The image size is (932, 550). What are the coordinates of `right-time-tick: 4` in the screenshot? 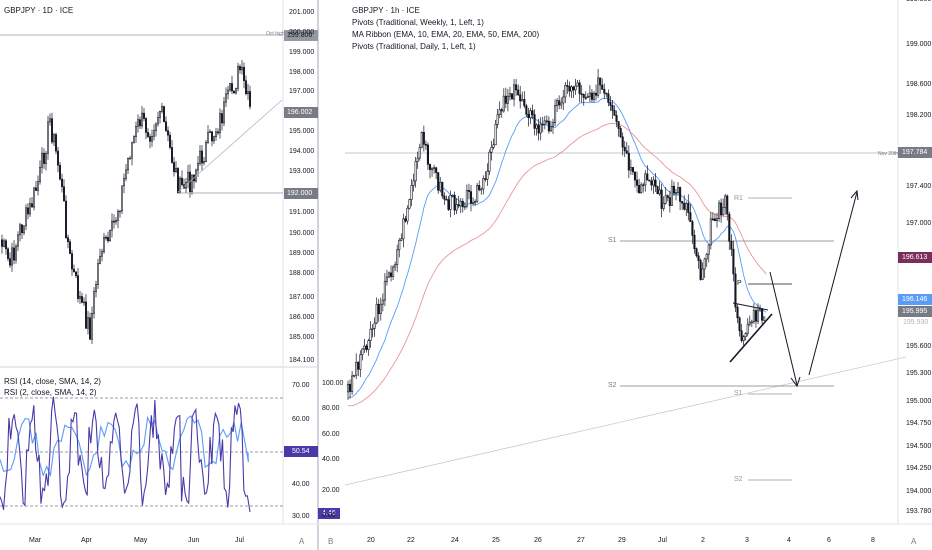 It's located at (789, 540).